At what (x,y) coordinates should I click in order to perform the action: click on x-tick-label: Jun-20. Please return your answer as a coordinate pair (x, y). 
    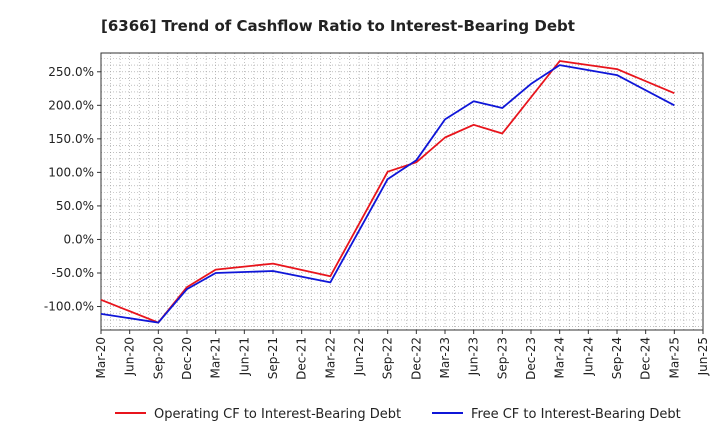
    Looking at the image, I should click on (130, 356).